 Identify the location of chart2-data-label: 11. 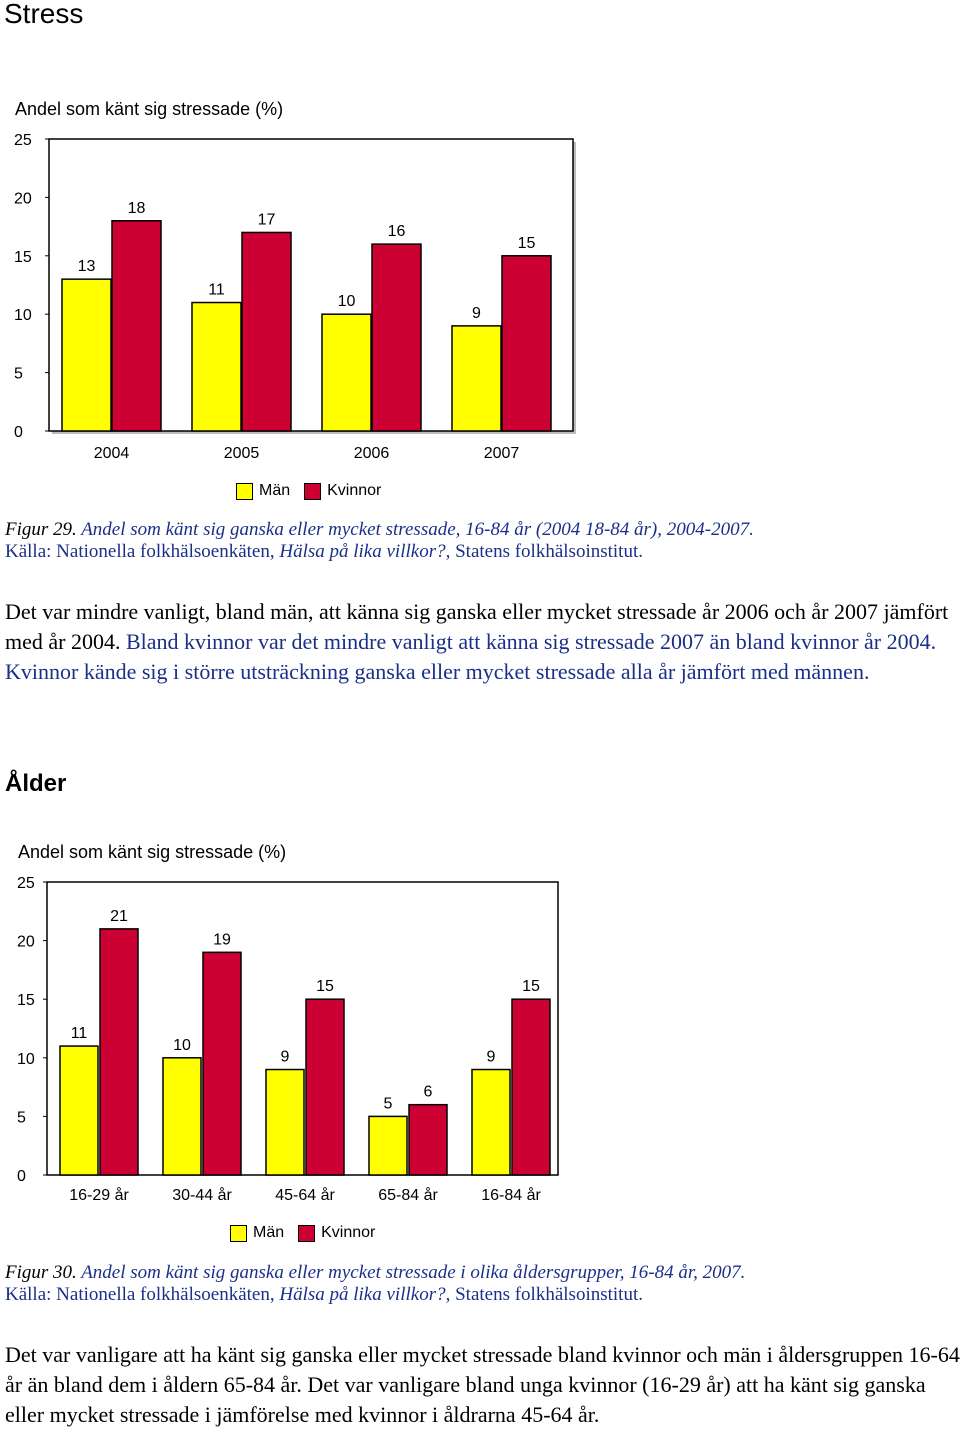
(79, 1033).